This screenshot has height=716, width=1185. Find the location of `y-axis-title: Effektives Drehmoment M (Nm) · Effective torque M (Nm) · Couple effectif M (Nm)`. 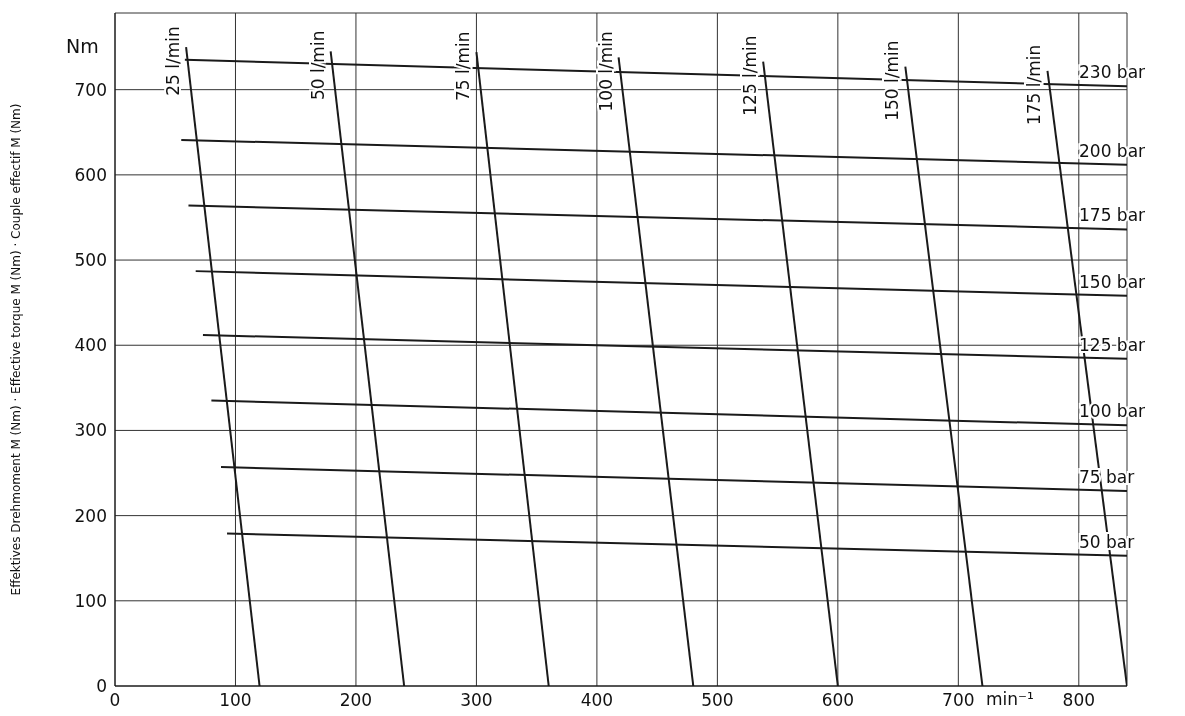

y-axis-title: Effektives Drehmoment M (Nm) · Effective torque M (Nm) · Couple effectif M (Nm) is located at coordinates (16, 349).